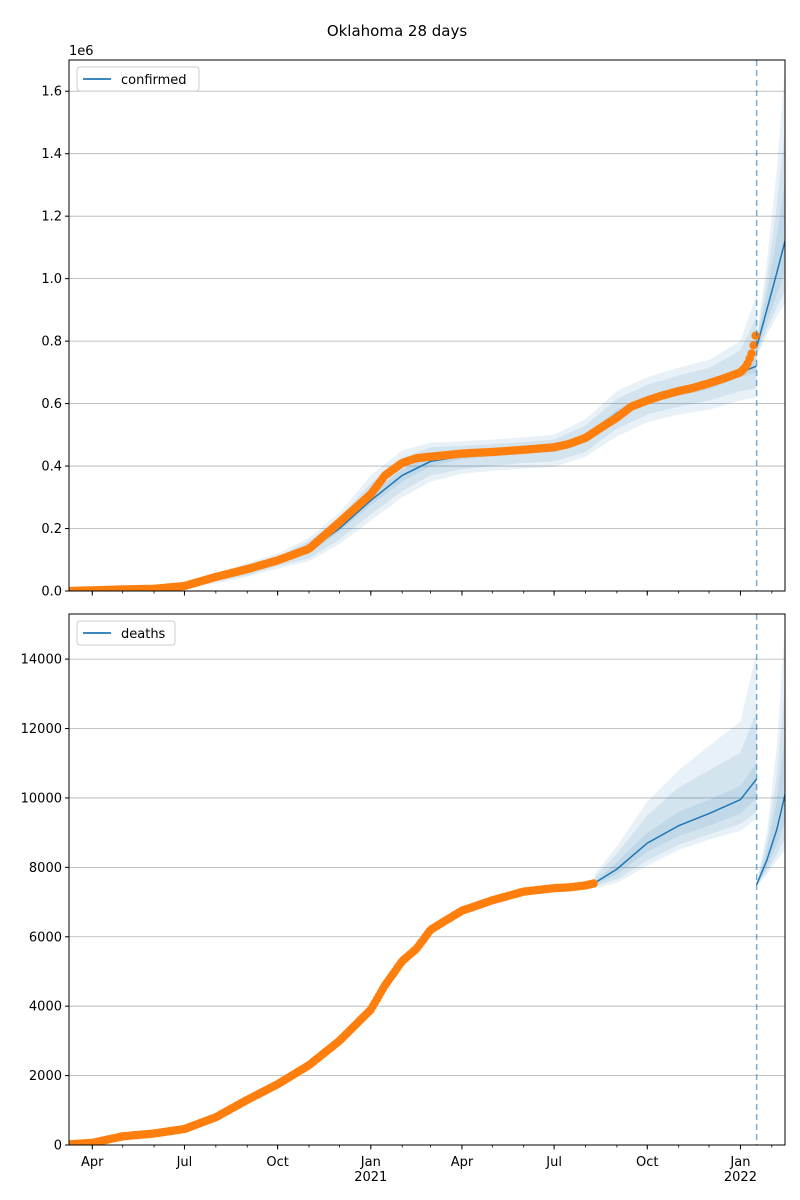 This screenshot has height=1200, width=800. Describe the element at coordinates (45, 1007) in the screenshot. I see `y-tick-label: 4000` at that location.